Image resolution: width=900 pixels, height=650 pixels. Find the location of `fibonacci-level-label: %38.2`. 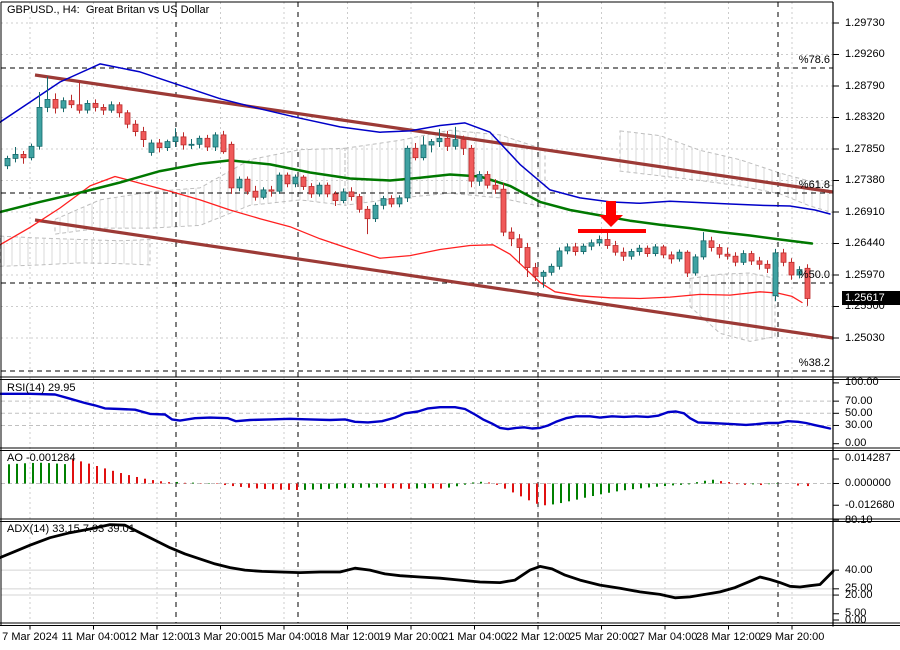

fibonacci-level-label: %38.2 is located at coordinates (814, 363).